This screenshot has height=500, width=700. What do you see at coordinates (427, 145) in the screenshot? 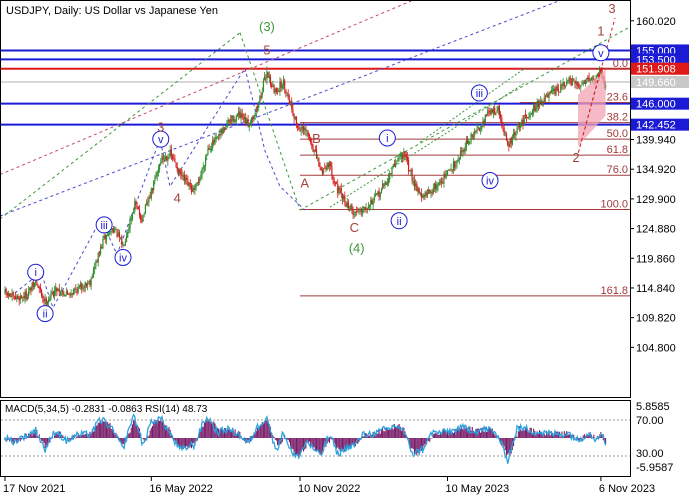
I see `wave-channel-line` at bounding box center [427, 145].